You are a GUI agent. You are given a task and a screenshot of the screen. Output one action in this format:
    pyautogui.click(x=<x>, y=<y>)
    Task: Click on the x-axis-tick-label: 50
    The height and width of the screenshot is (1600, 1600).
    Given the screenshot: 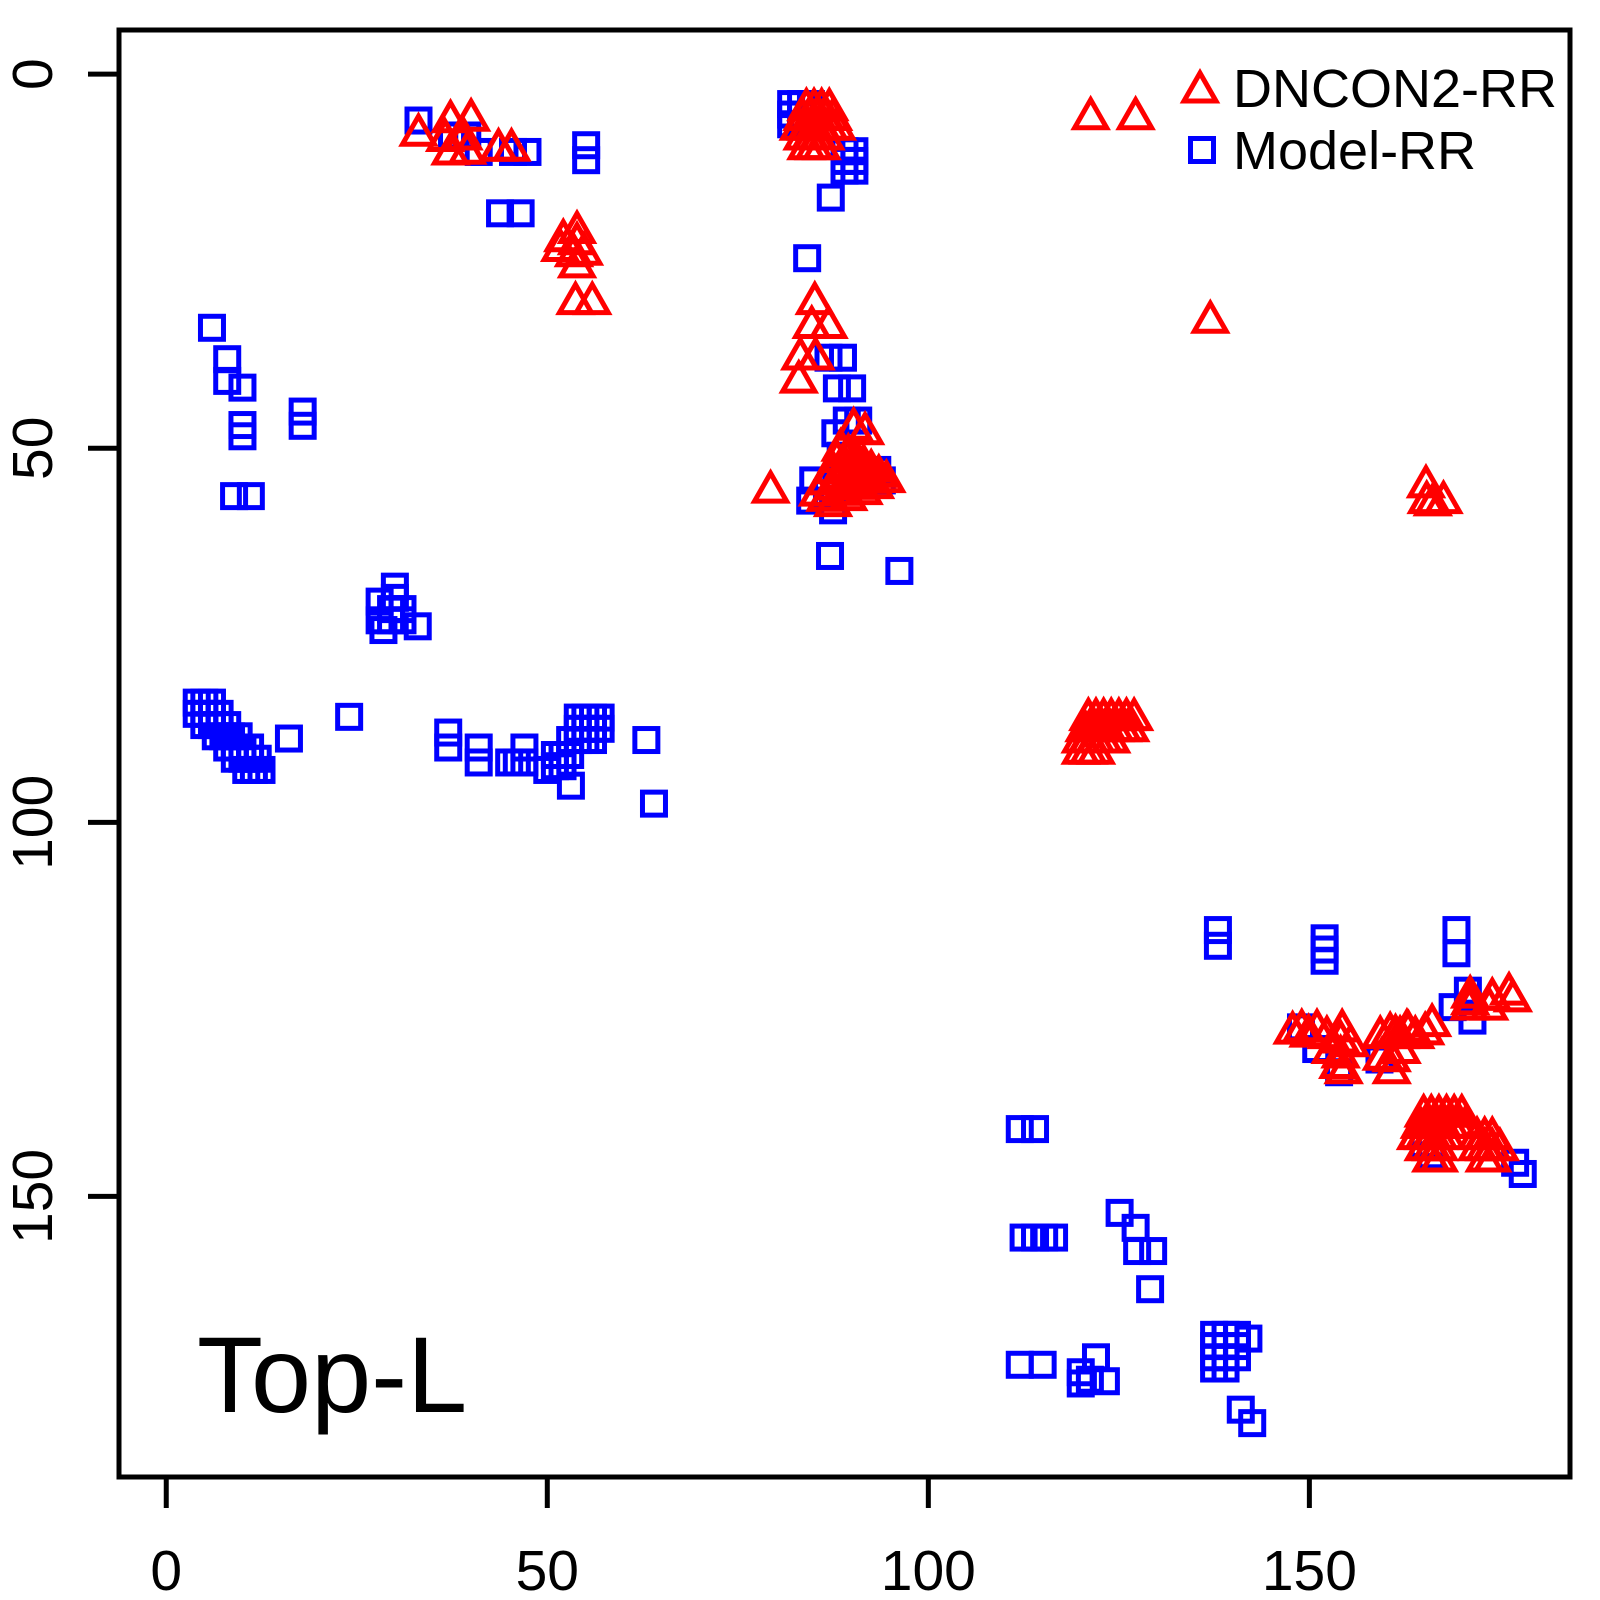 What is the action you would take?
    pyautogui.click(x=547, y=1569)
    